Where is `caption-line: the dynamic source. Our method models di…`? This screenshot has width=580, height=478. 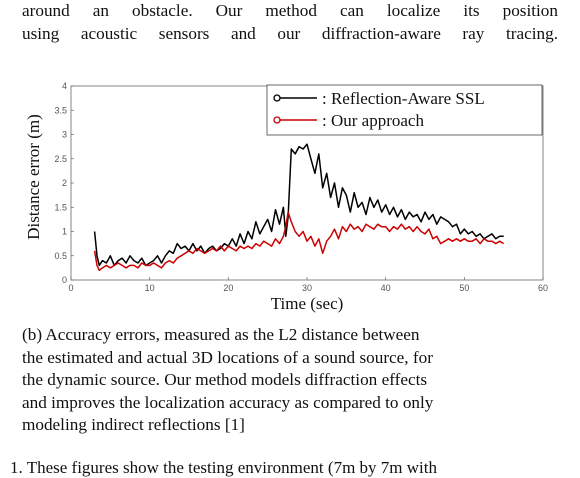
caption-line: the dynamic source. Our method models di… is located at coordinates (225, 379).